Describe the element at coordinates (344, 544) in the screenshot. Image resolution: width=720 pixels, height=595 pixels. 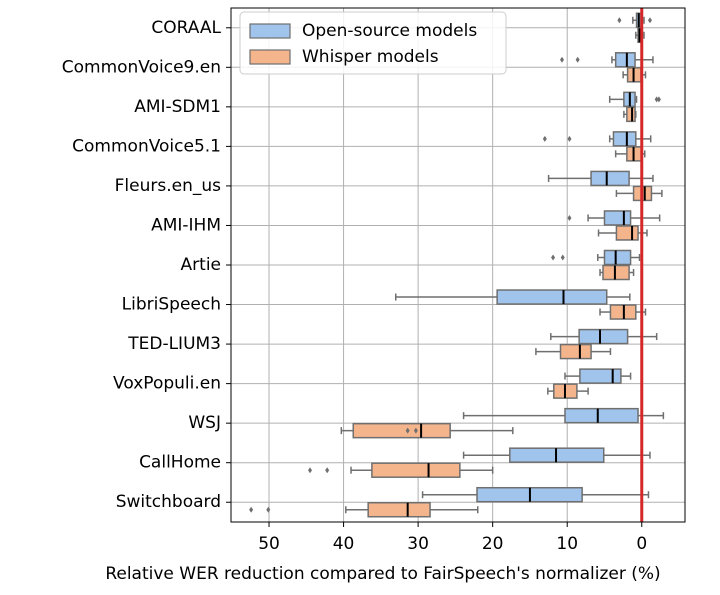
I see `x-tick-label: 40` at that location.